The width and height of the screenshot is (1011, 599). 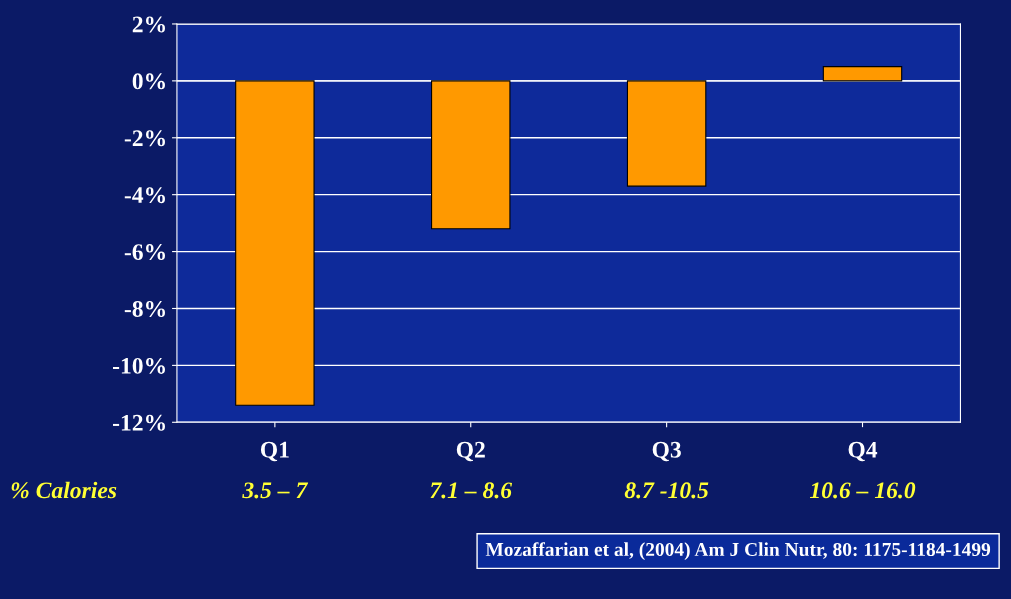 I want to click on text: Mozaffarian et al, (2004) Am J Clin Nutr, 80: 1175-1184-1499, so click(x=738, y=551).